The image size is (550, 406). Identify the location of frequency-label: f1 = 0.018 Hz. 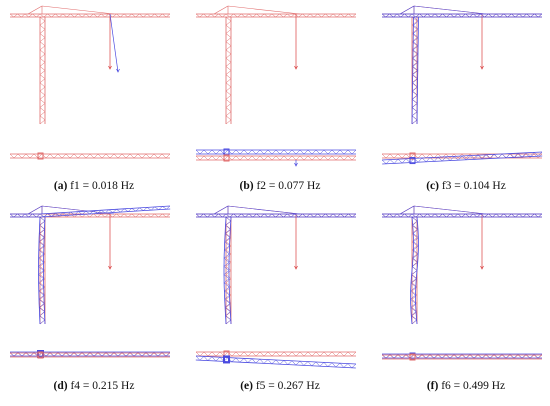
(102, 186).